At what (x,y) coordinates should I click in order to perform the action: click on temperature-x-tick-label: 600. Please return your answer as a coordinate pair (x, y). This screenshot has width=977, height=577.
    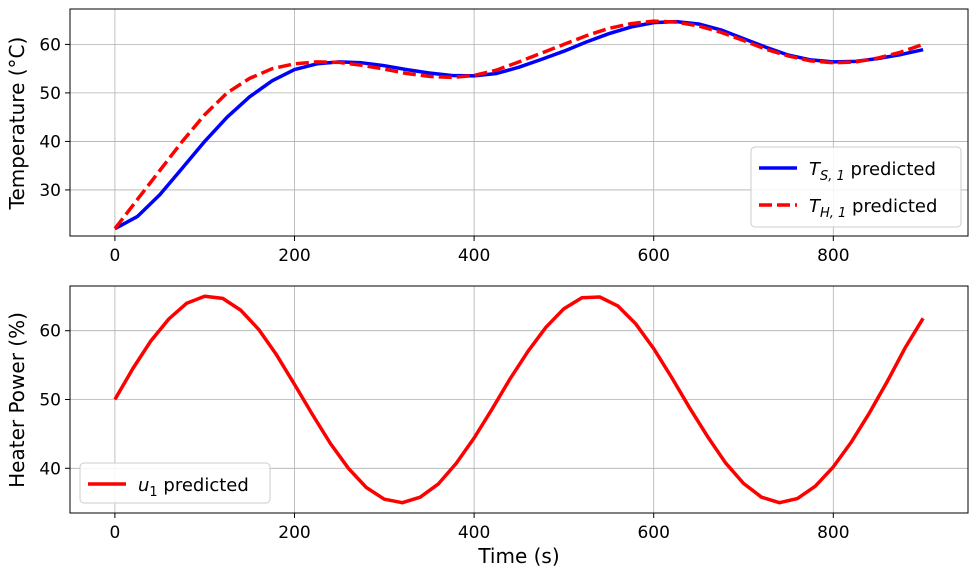
    Looking at the image, I should click on (653, 256).